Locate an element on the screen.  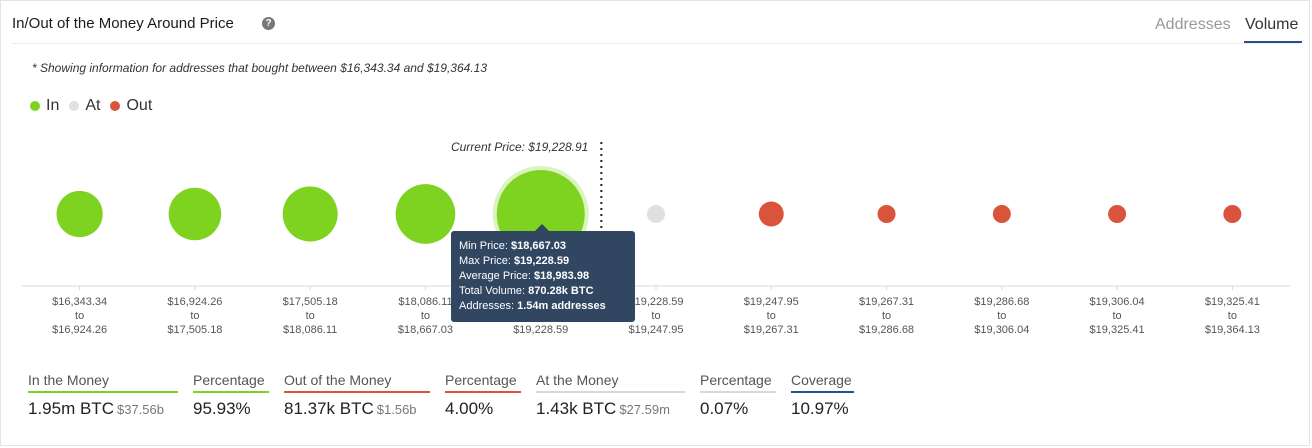
x-tick-label-from: $16,924.26 is located at coordinates (194, 302).